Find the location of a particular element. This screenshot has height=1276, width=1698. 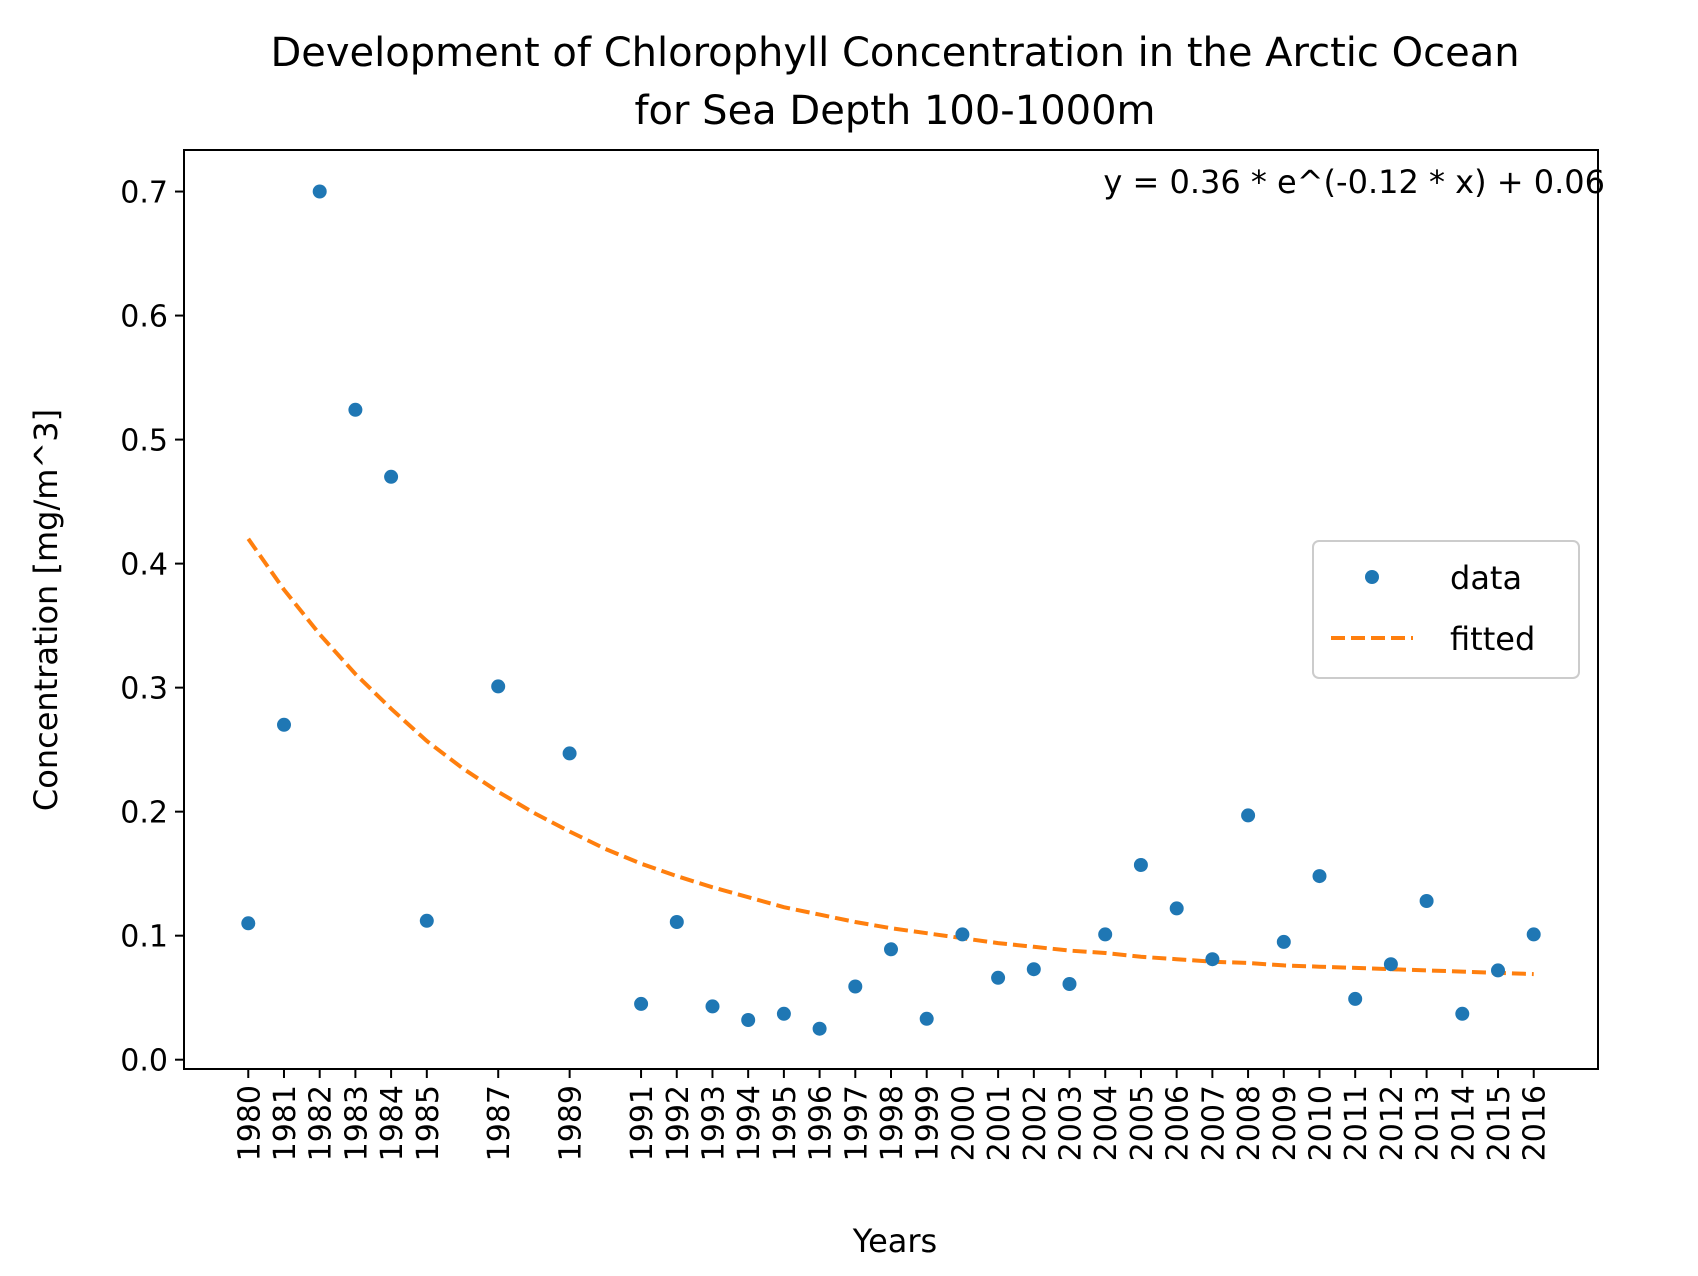

y-tick-label: 0.1 is located at coordinates (144, 937).